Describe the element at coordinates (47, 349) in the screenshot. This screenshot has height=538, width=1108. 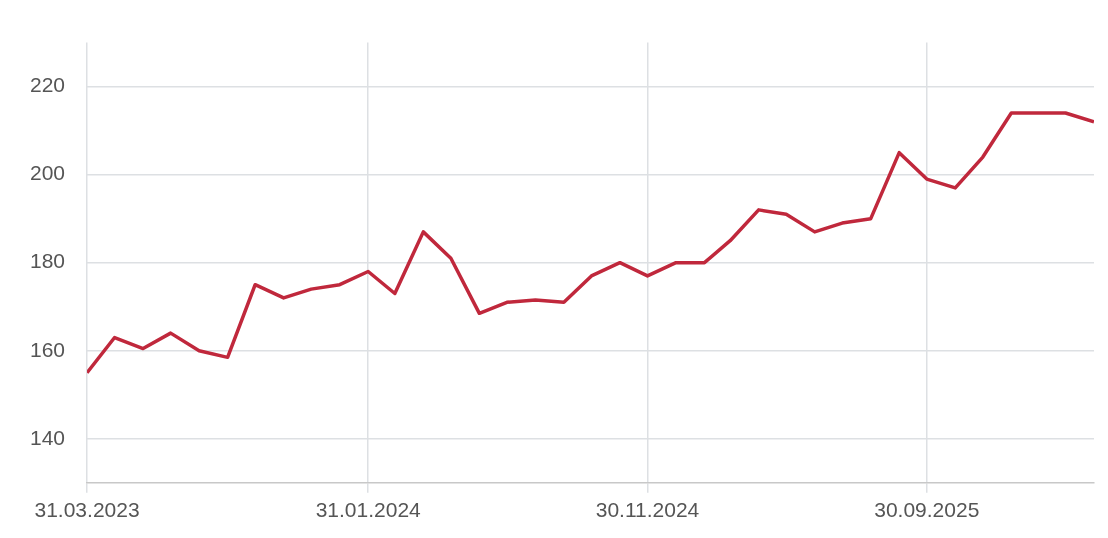
I see `y-tick-label: 160` at that location.